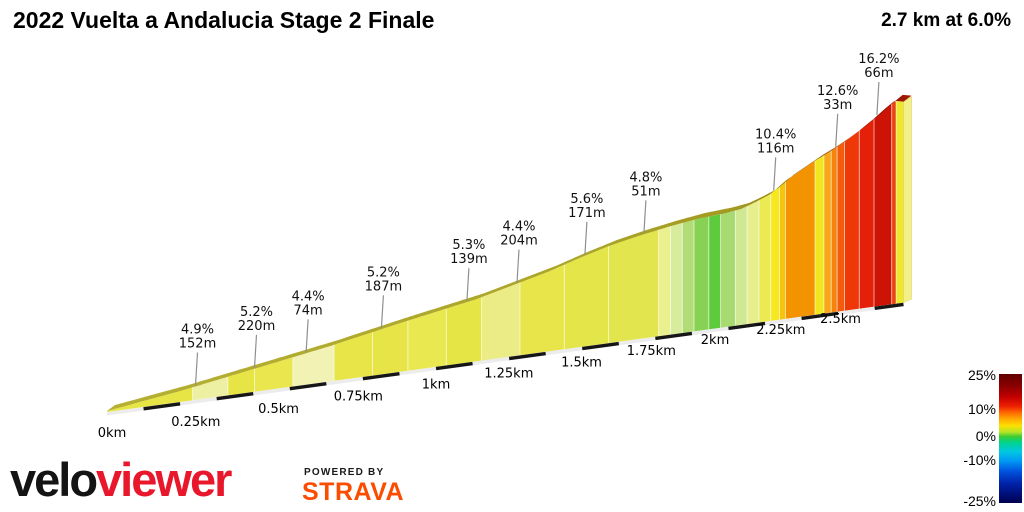 This screenshot has height=512, width=1024. Describe the element at coordinates (278, 409) in the screenshot. I see `distance-tick-label: 0.5km` at that location.